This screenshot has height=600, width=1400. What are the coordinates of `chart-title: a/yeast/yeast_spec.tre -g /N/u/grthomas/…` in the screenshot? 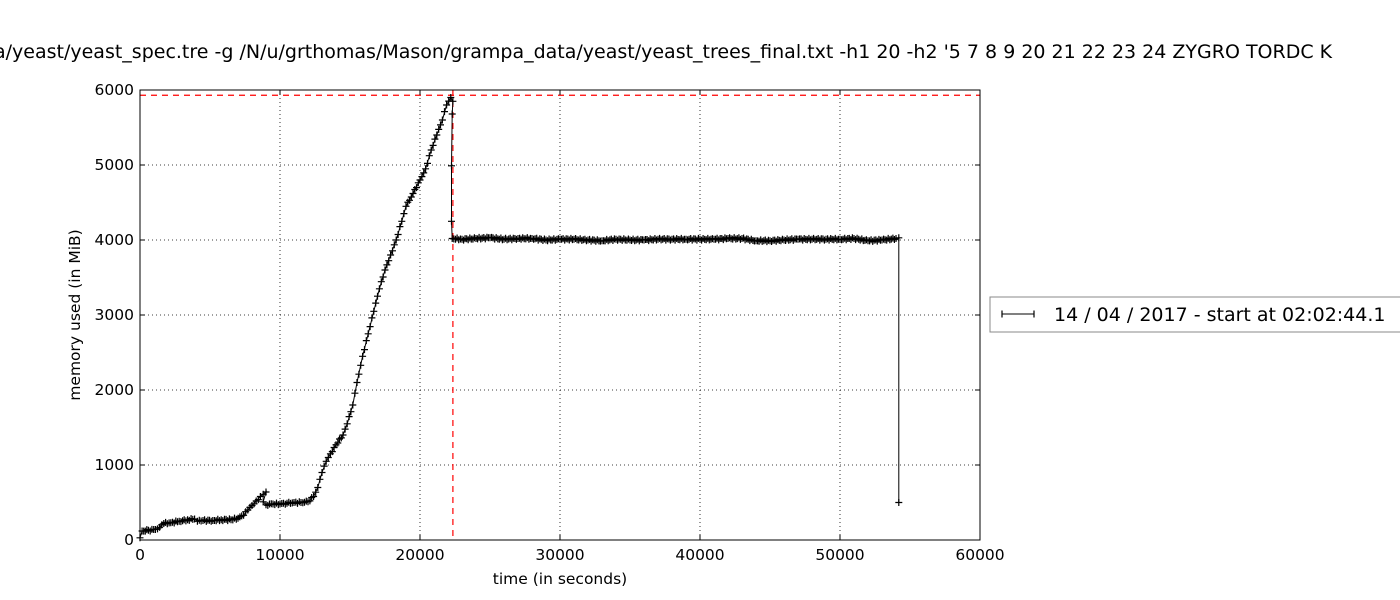 It's located at (700, 54).